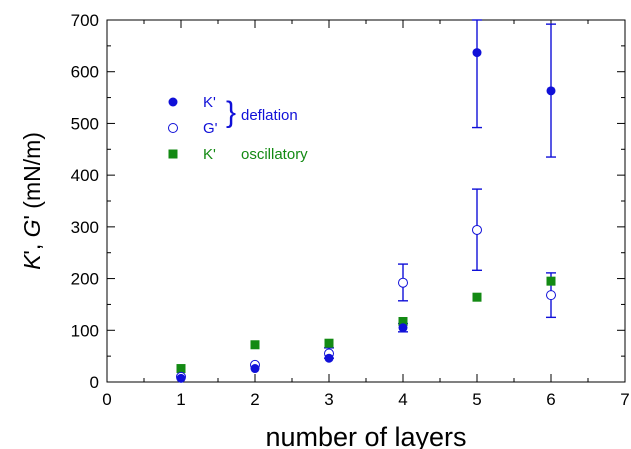  I want to click on y-tick-label: 600, so click(85, 72).